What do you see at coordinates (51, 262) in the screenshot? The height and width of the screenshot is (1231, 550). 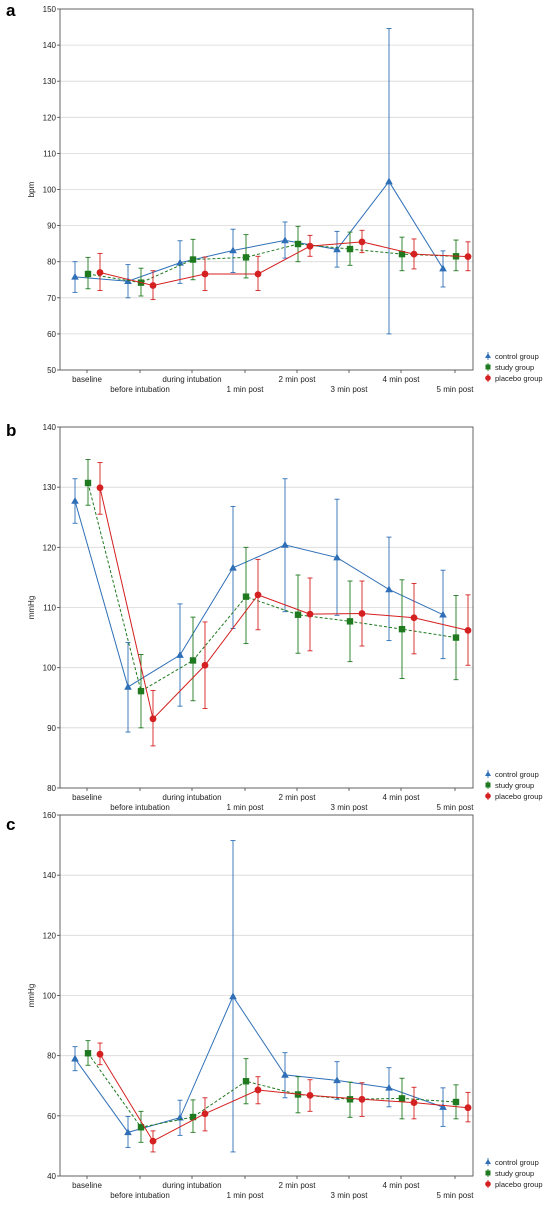 I see `y-tick-label: 80` at bounding box center [51, 262].